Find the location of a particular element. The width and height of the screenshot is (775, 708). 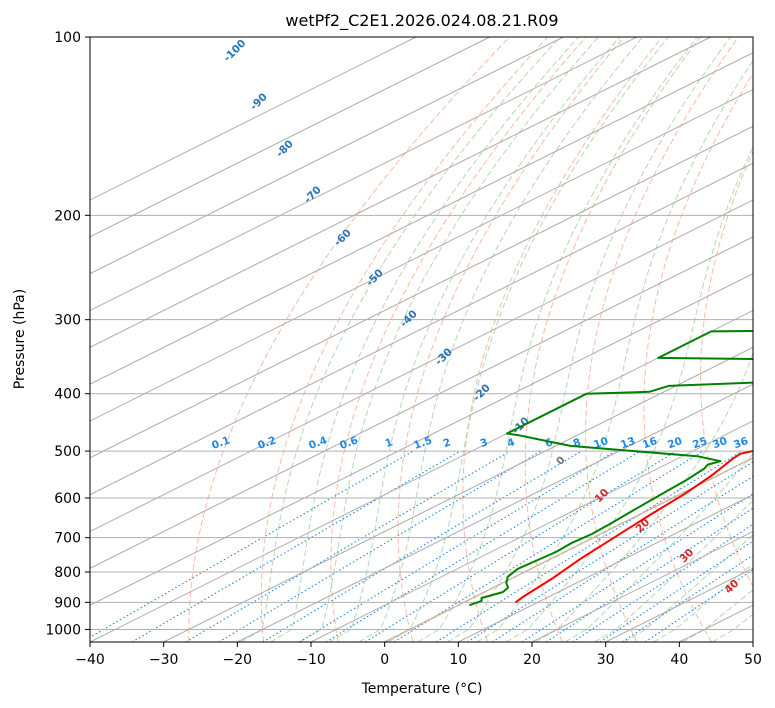

mixing-ratio-label: 1 is located at coordinates (388, 443).